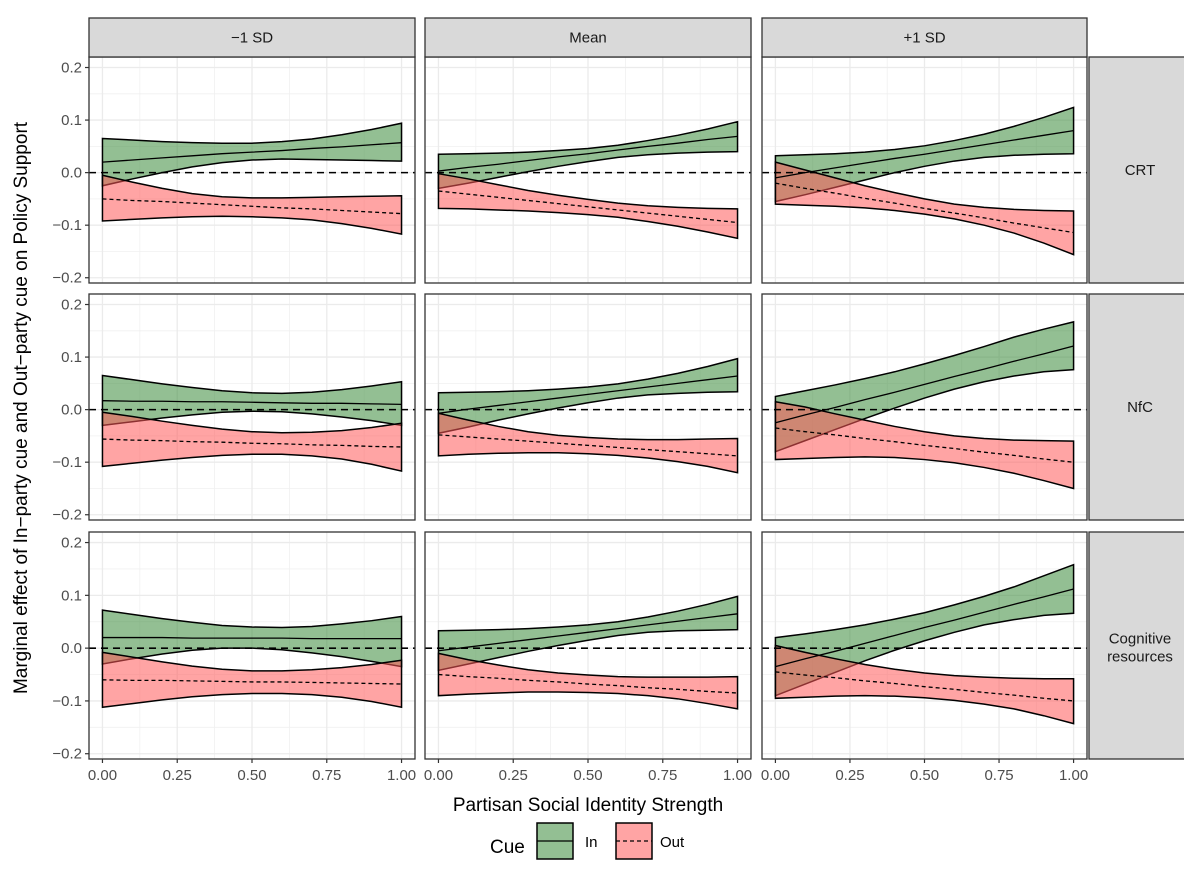  Describe the element at coordinates (507, 847) in the screenshot. I see `legend-title: Cue` at that location.